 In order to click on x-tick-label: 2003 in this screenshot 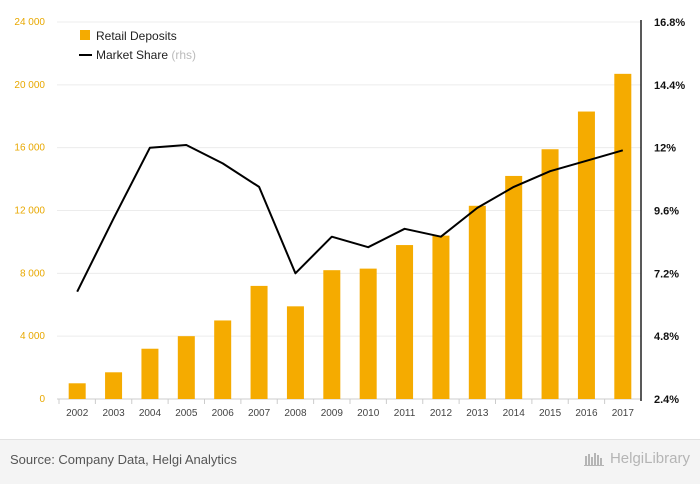, I will do `click(113, 413)`.